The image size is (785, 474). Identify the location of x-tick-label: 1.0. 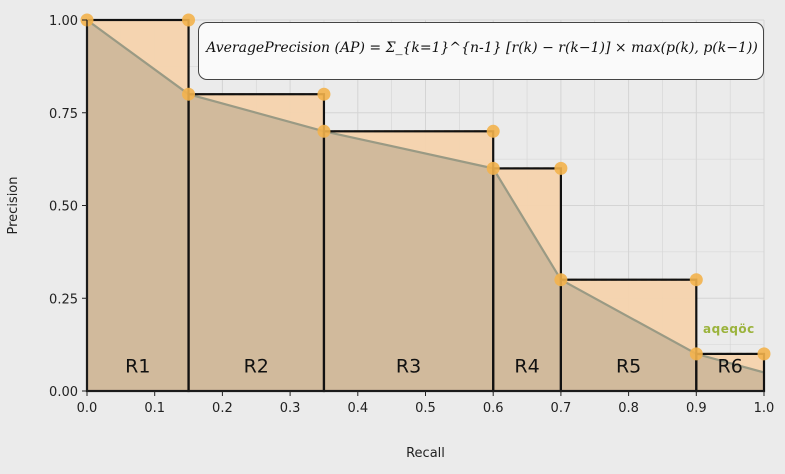
(764, 408).